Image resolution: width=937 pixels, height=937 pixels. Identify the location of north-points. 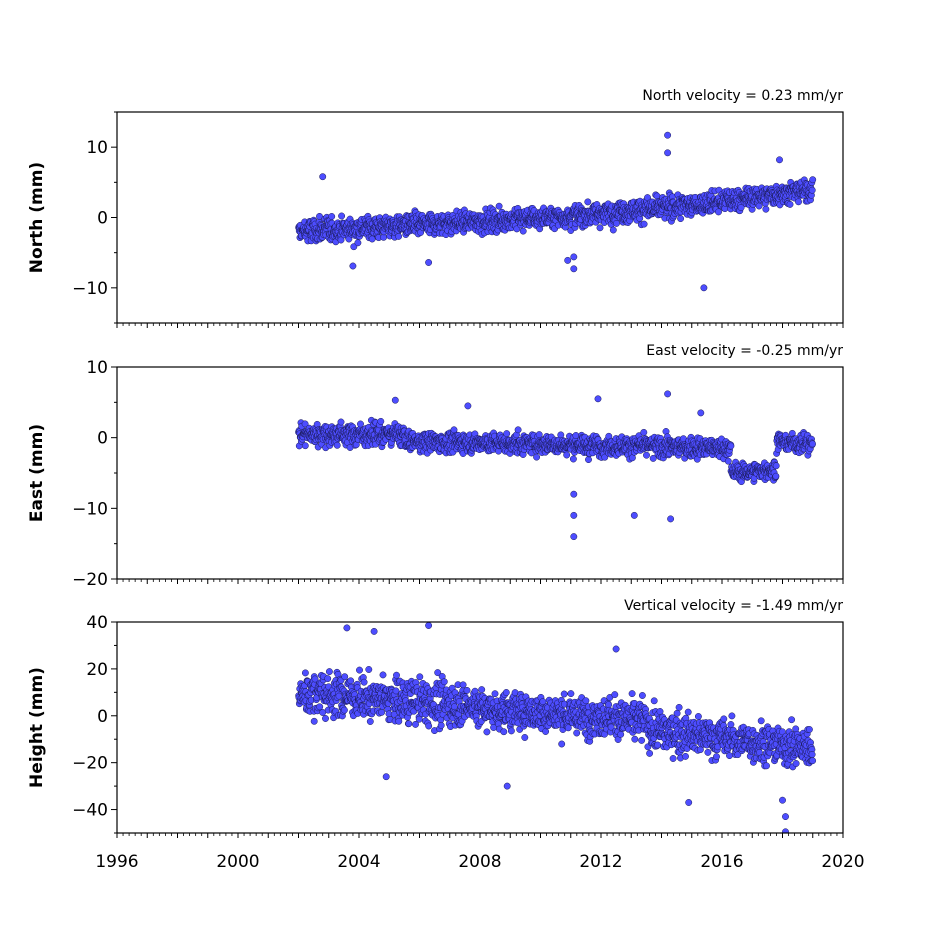
(556, 211).